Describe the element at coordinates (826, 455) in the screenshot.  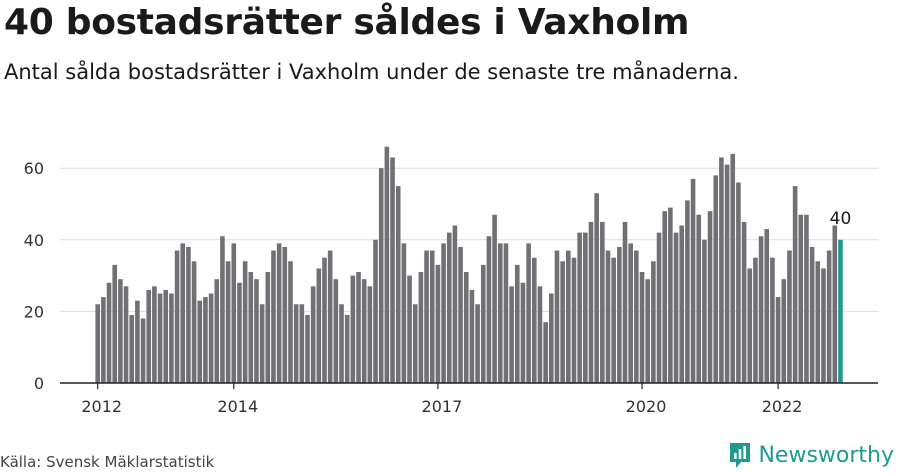
I see `brand-name: Newsworthy` at that location.